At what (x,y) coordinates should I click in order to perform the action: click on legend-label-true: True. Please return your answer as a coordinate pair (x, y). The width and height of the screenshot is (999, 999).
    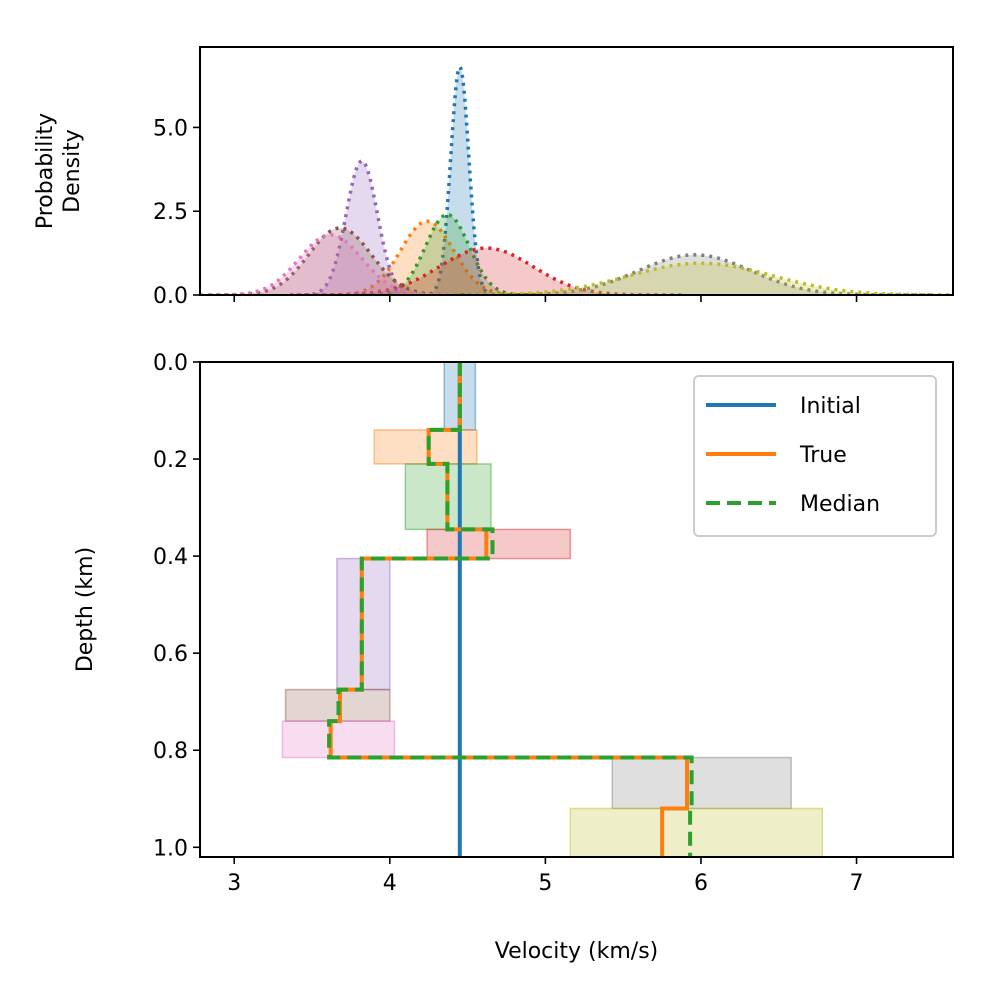
    Looking at the image, I should click on (823, 455).